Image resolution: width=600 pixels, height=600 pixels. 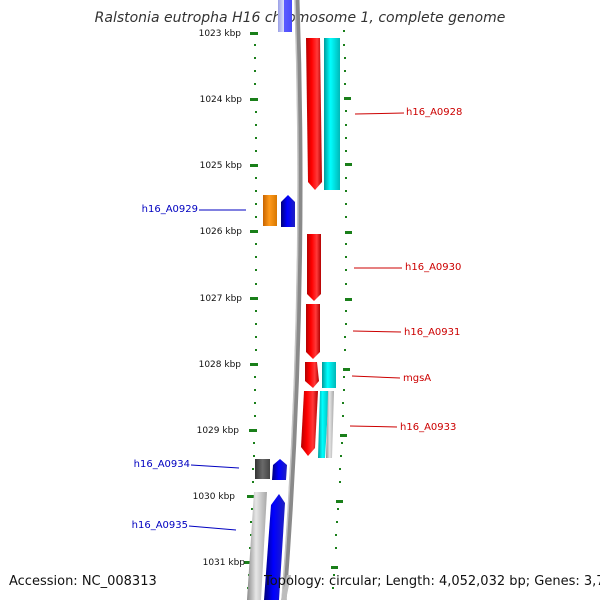 What do you see at coordinates (279, 469) in the screenshot?
I see `gene-feature-h16-a0934` at bounding box center [279, 469].